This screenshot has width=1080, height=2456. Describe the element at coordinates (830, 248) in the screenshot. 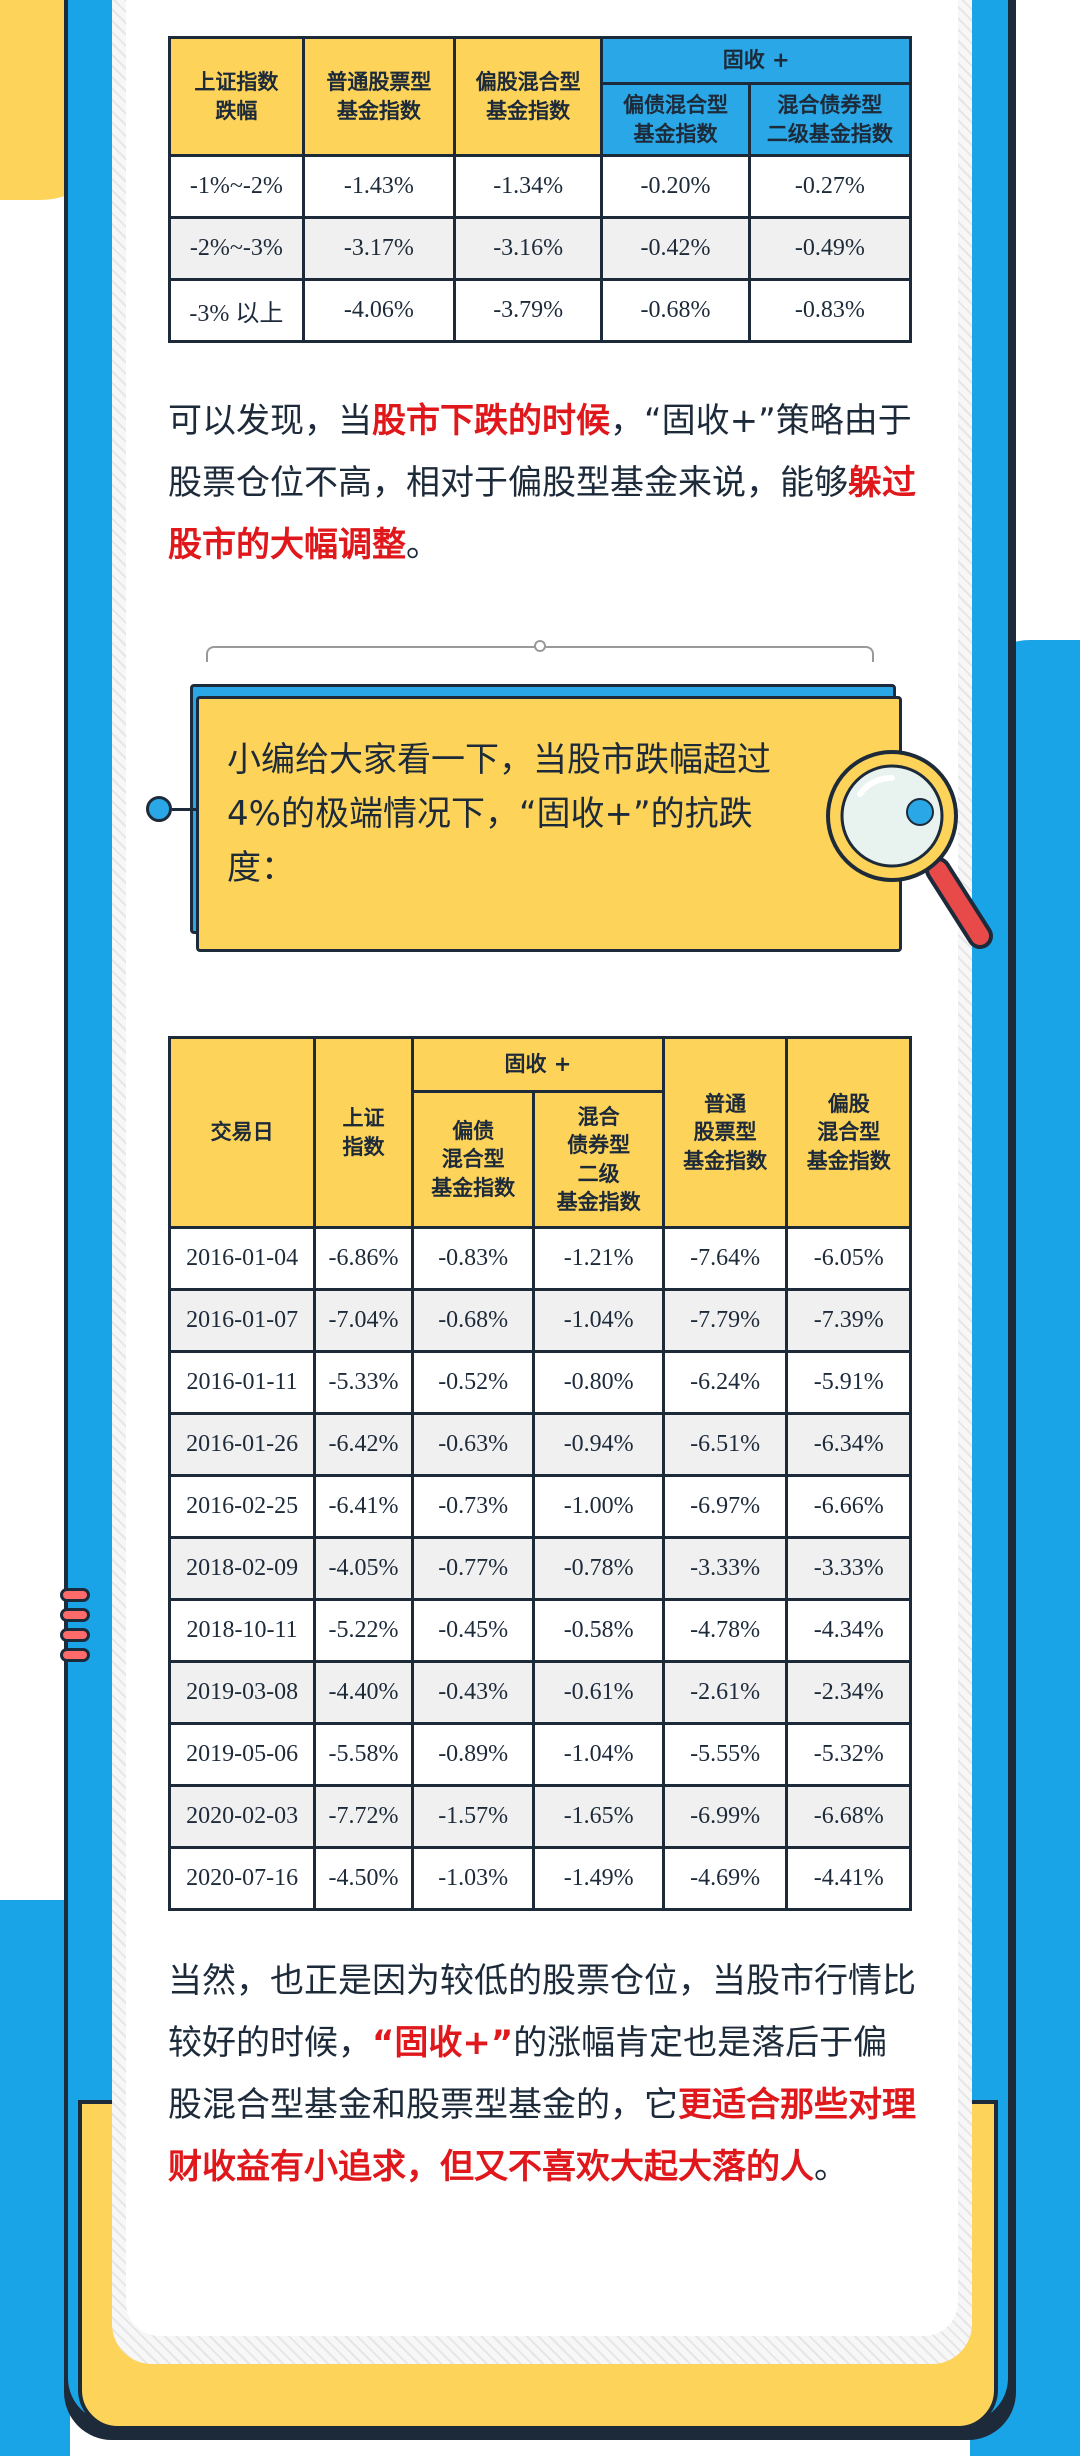

I see `table-cell: -0.49%` at that location.